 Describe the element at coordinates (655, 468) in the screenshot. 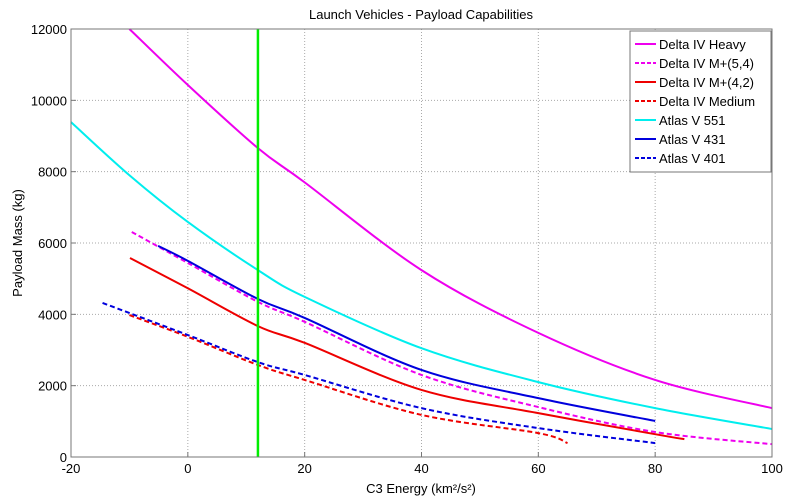

I see `x-tick-label: 80` at that location.